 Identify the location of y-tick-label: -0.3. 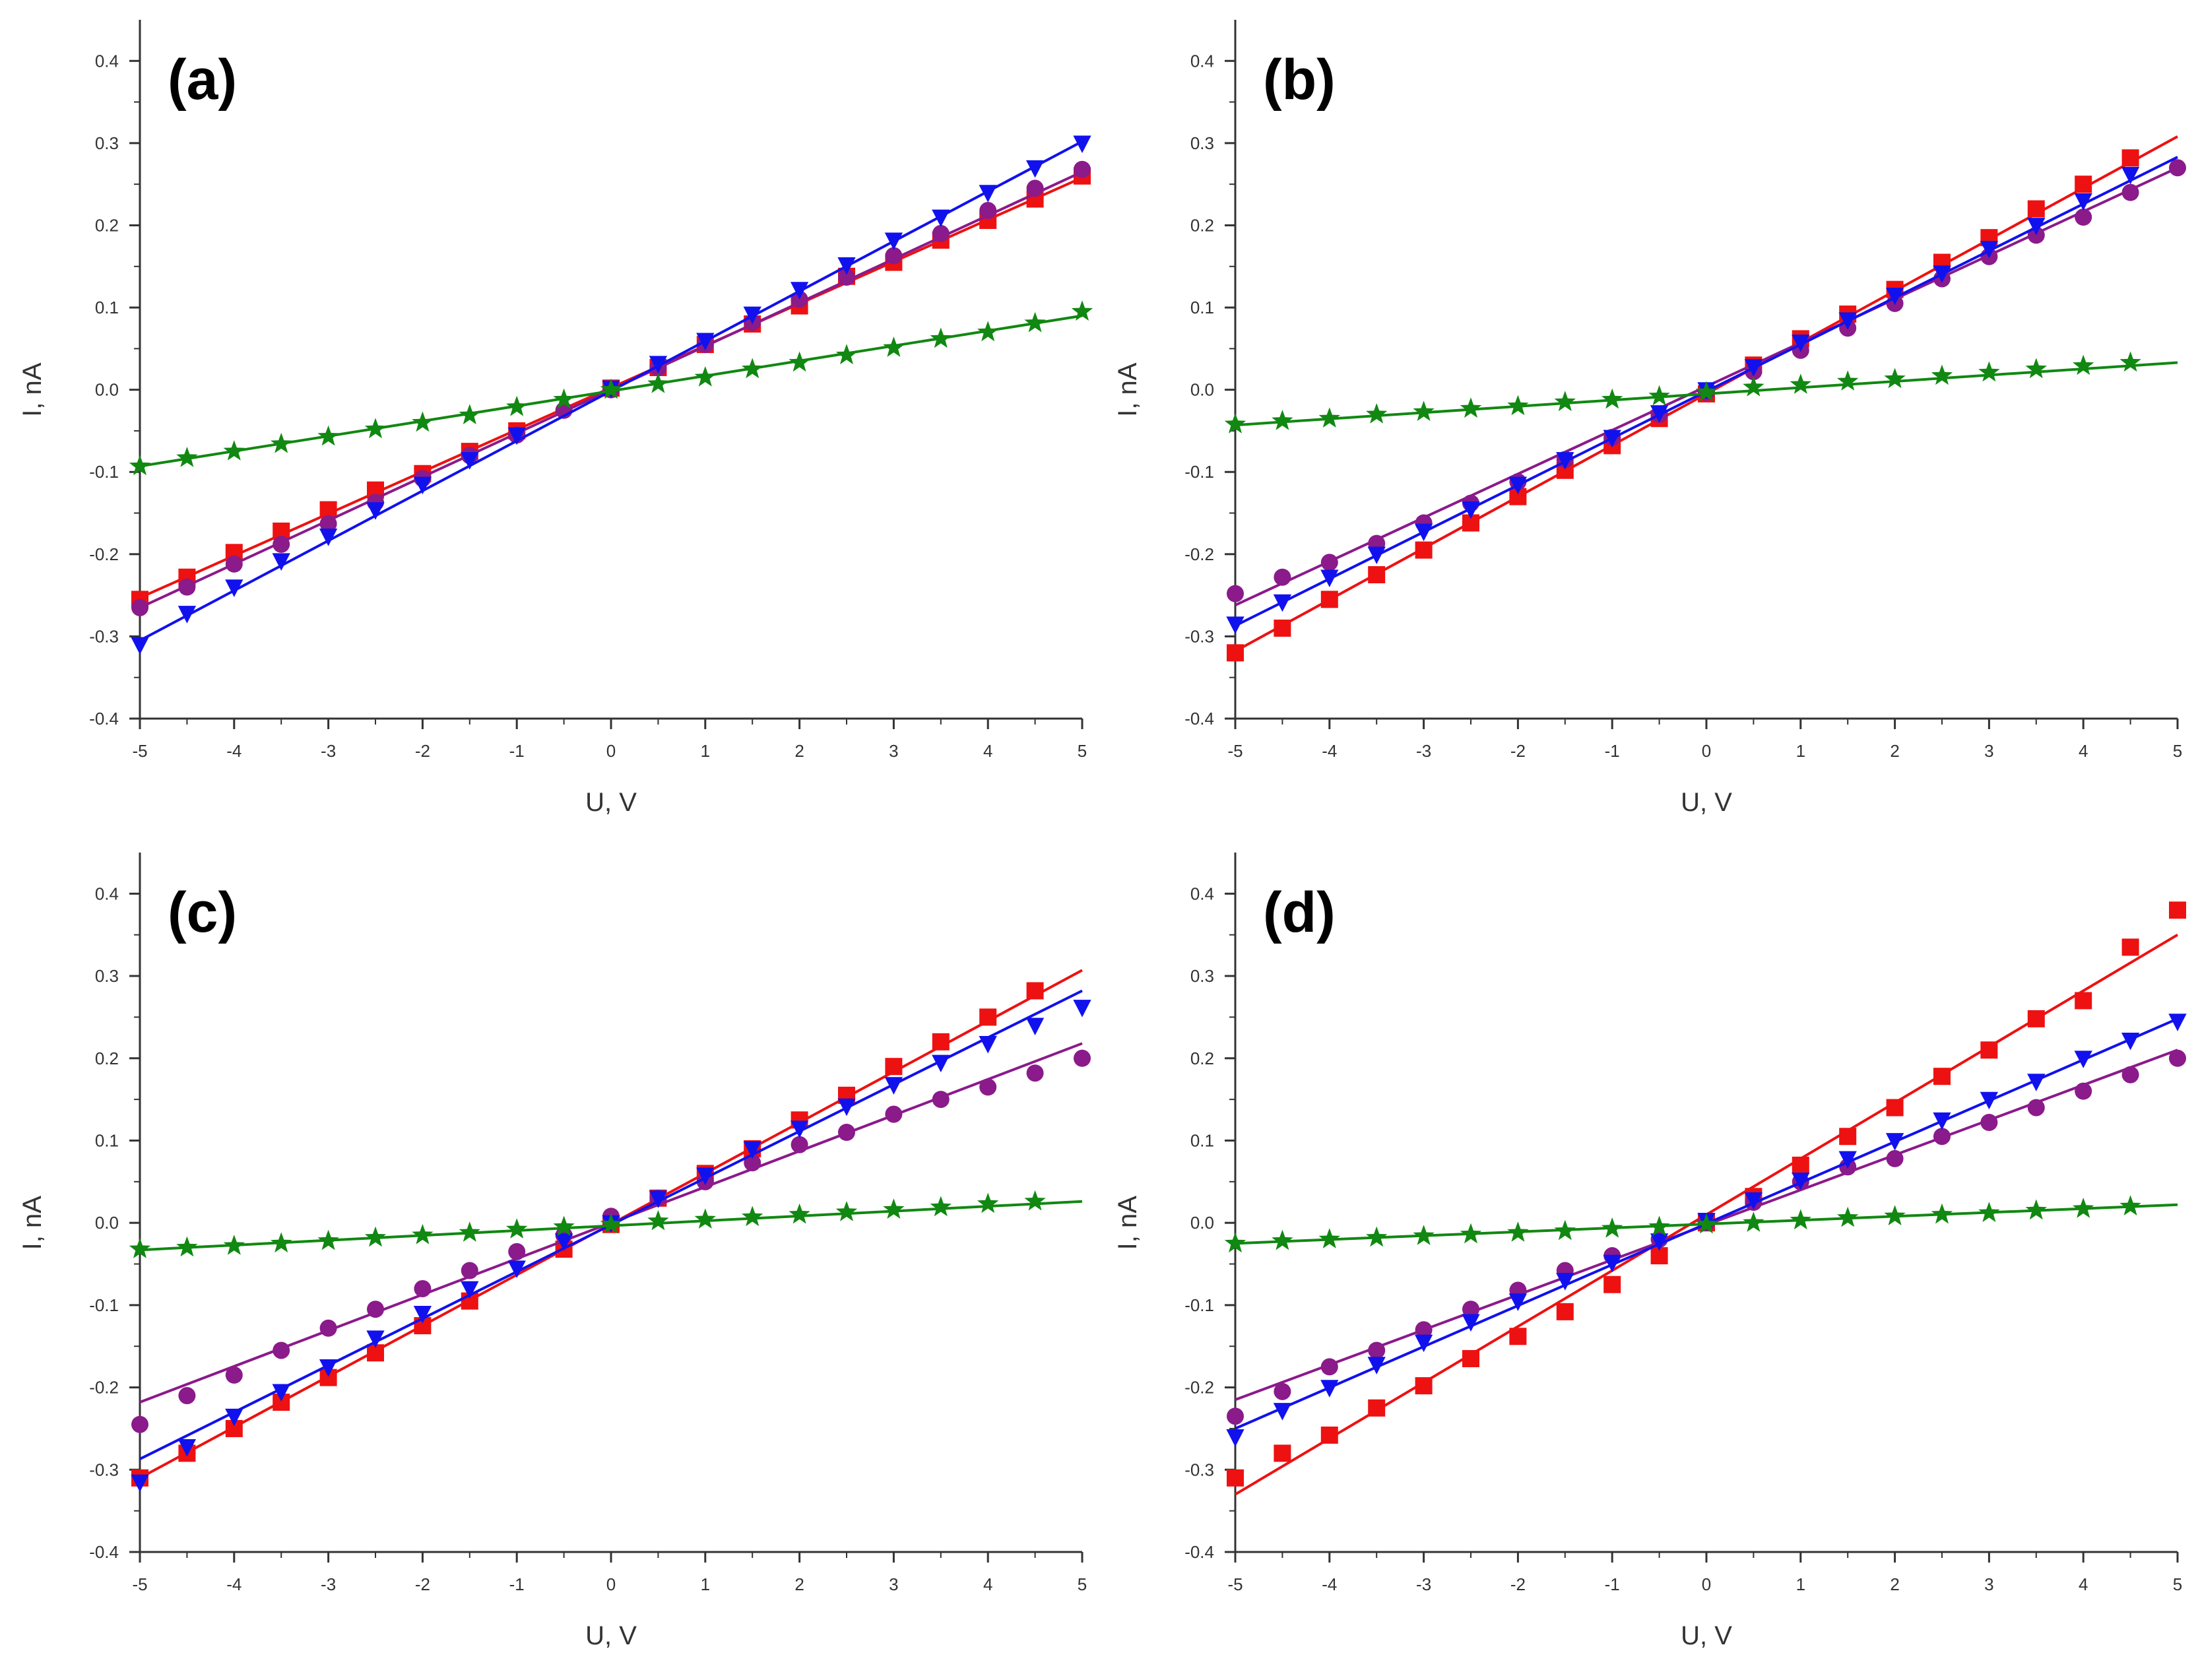
(104, 636).